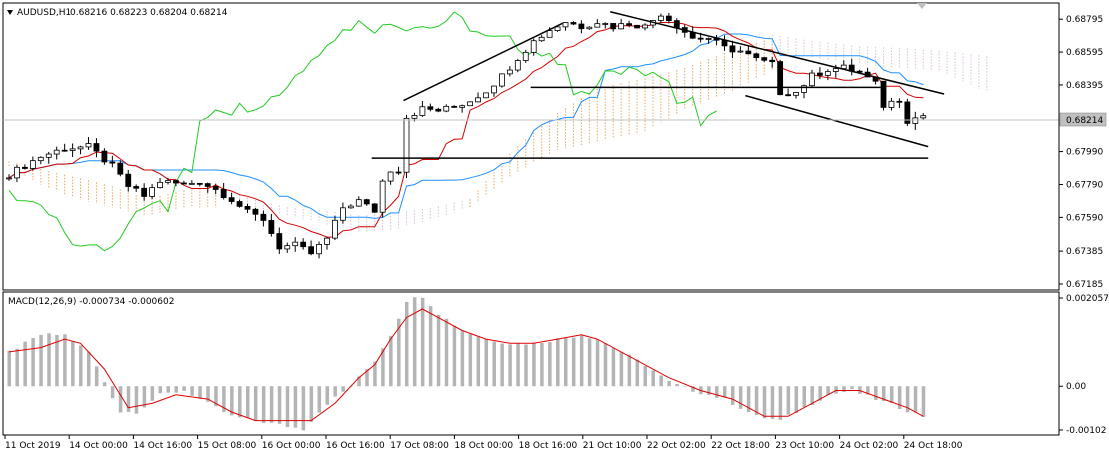 This screenshot has height=458, width=1109. What do you see at coordinates (804, 446) in the screenshot?
I see `time-tick-label: 23 Oct 10:00` at bounding box center [804, 446].